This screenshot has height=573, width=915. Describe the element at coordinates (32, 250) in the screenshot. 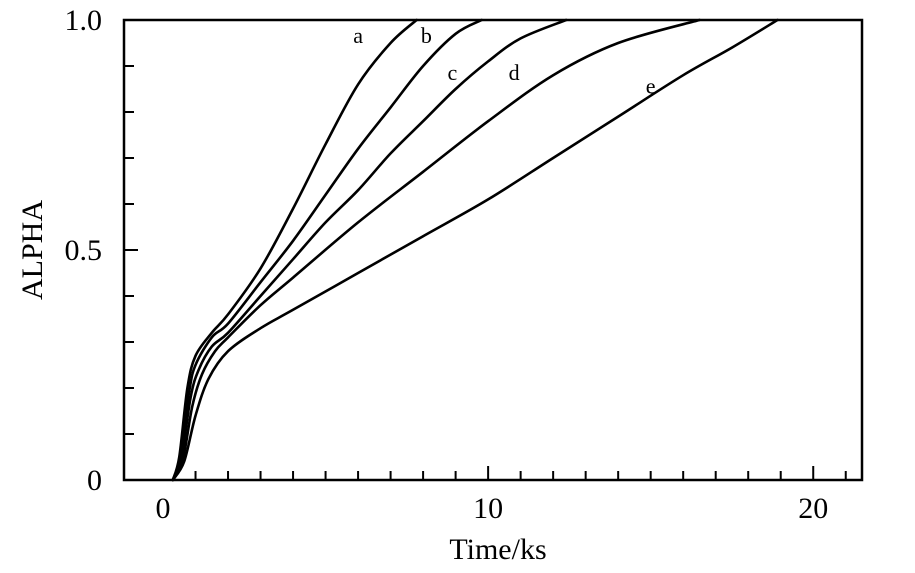

I see `y-axis-title: ALPHA` at that location.